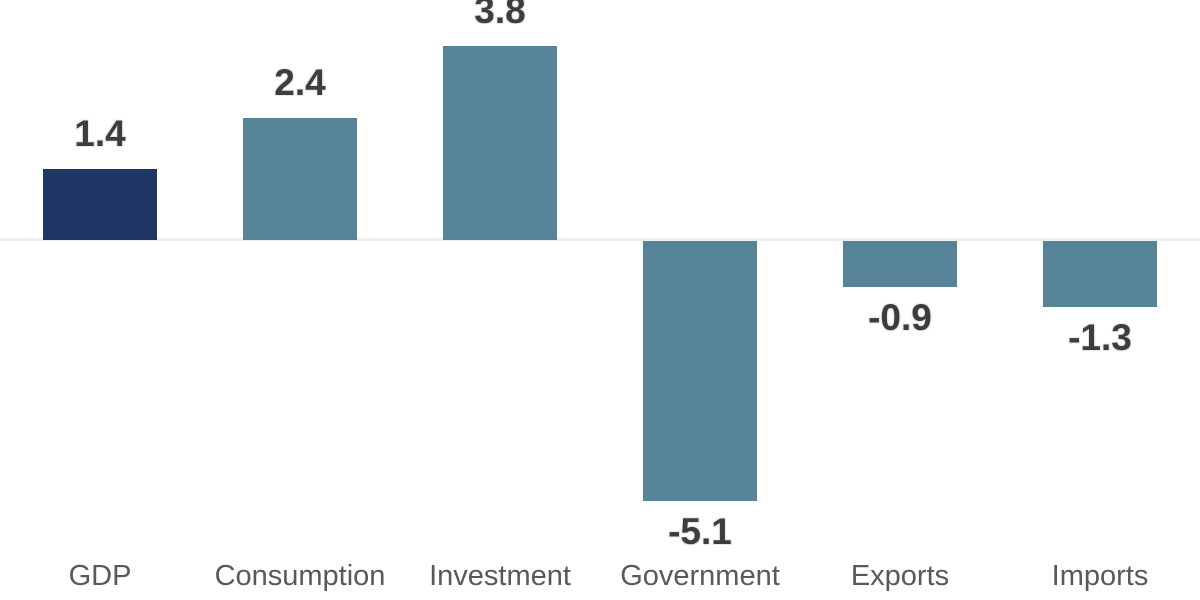 The width and height of the screenshot is (1200, 600). Describe the element at coordinates (1100, 274) in the screenshot. I see `bar-imports` at that location.